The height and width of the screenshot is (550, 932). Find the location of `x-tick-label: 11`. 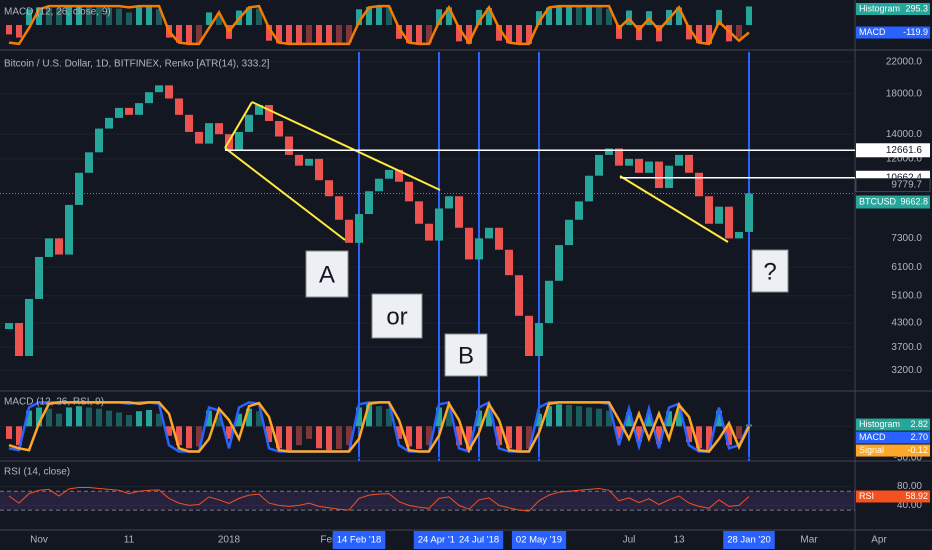

x-tick-label: 11 is located at coordinates (129, 540).